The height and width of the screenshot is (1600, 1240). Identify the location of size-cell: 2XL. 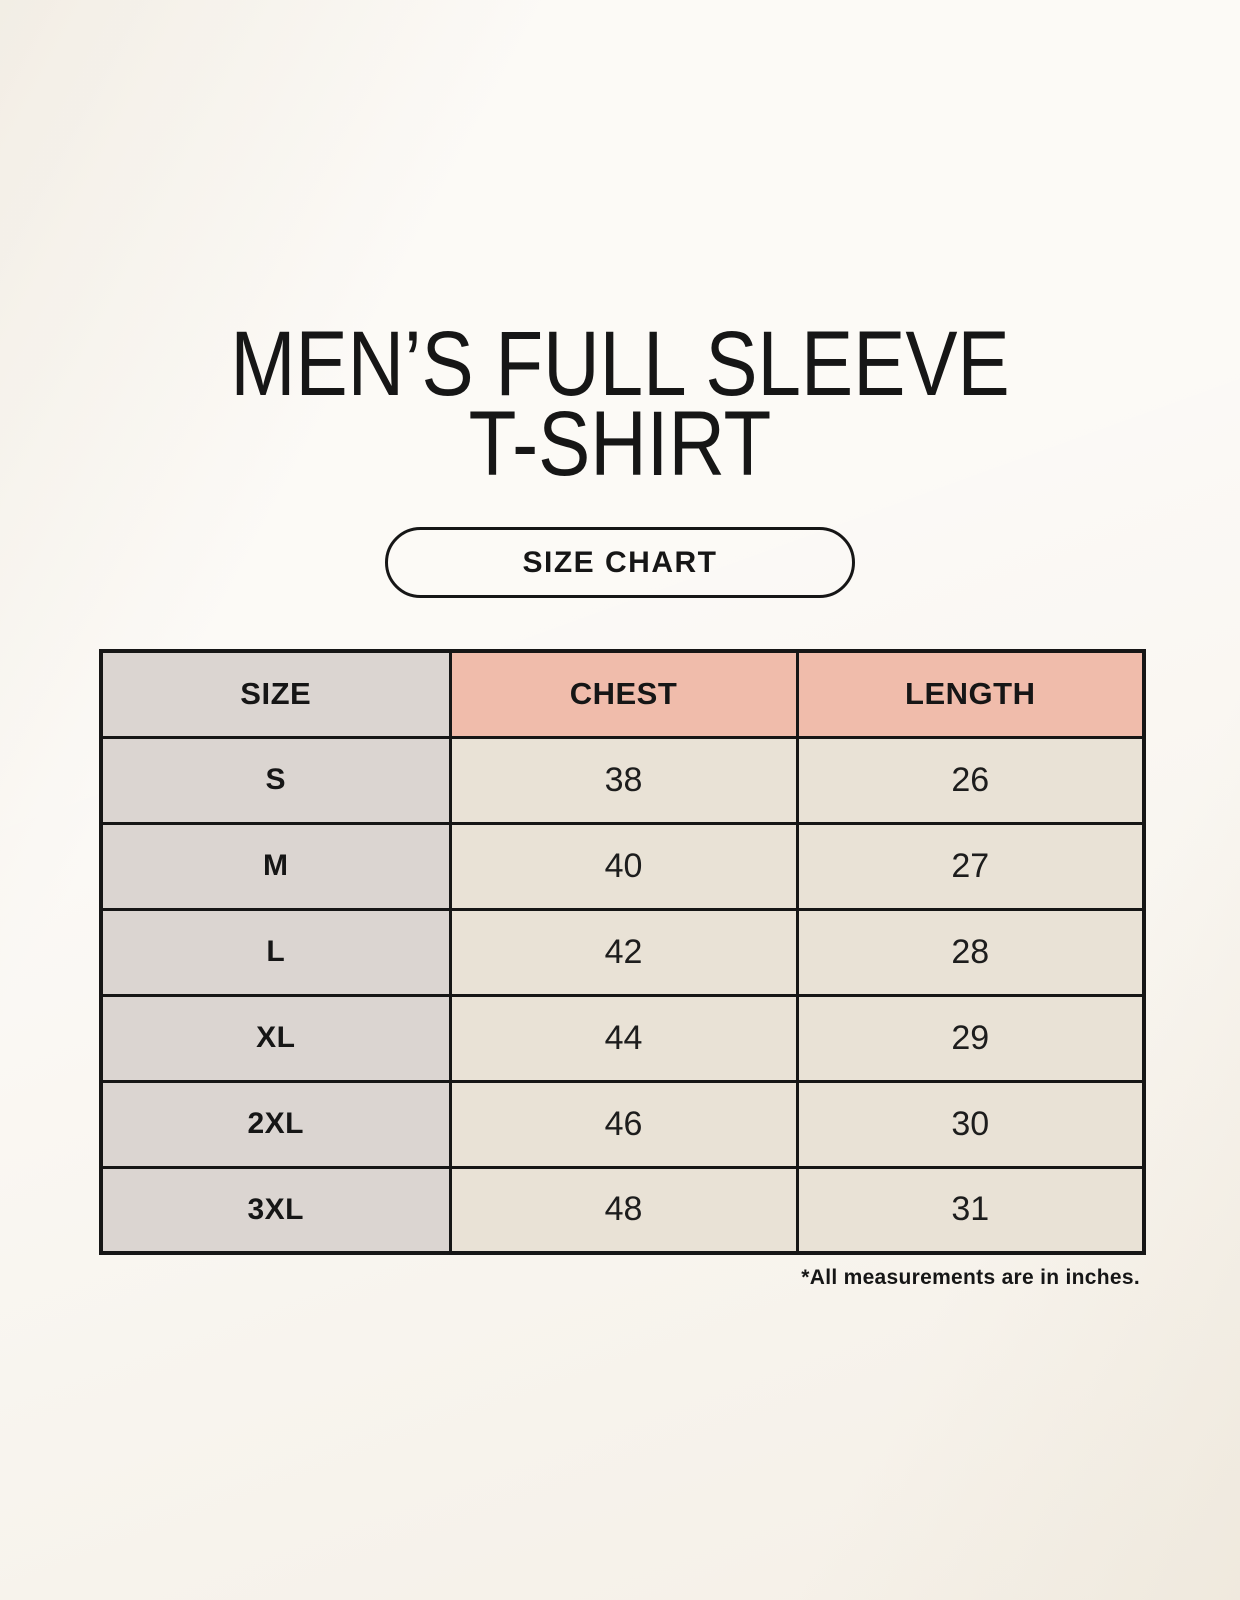
(275, 1124).